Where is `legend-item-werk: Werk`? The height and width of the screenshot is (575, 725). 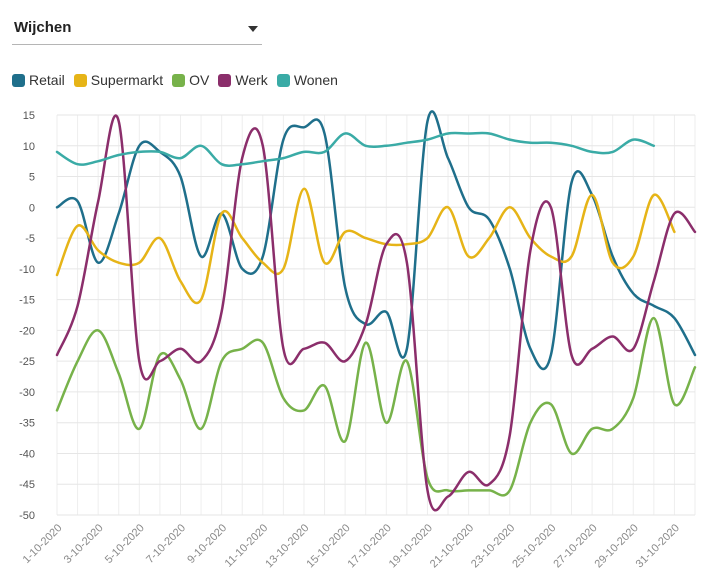
legend-item-werk: Werk is located at coordinates (243, 80).